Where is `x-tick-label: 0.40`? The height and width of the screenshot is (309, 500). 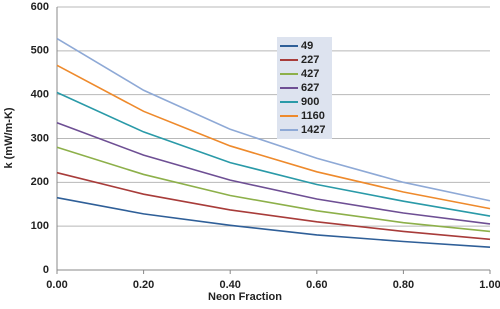 x-tick-label: 0.40 is located at coordinates (229, 285).